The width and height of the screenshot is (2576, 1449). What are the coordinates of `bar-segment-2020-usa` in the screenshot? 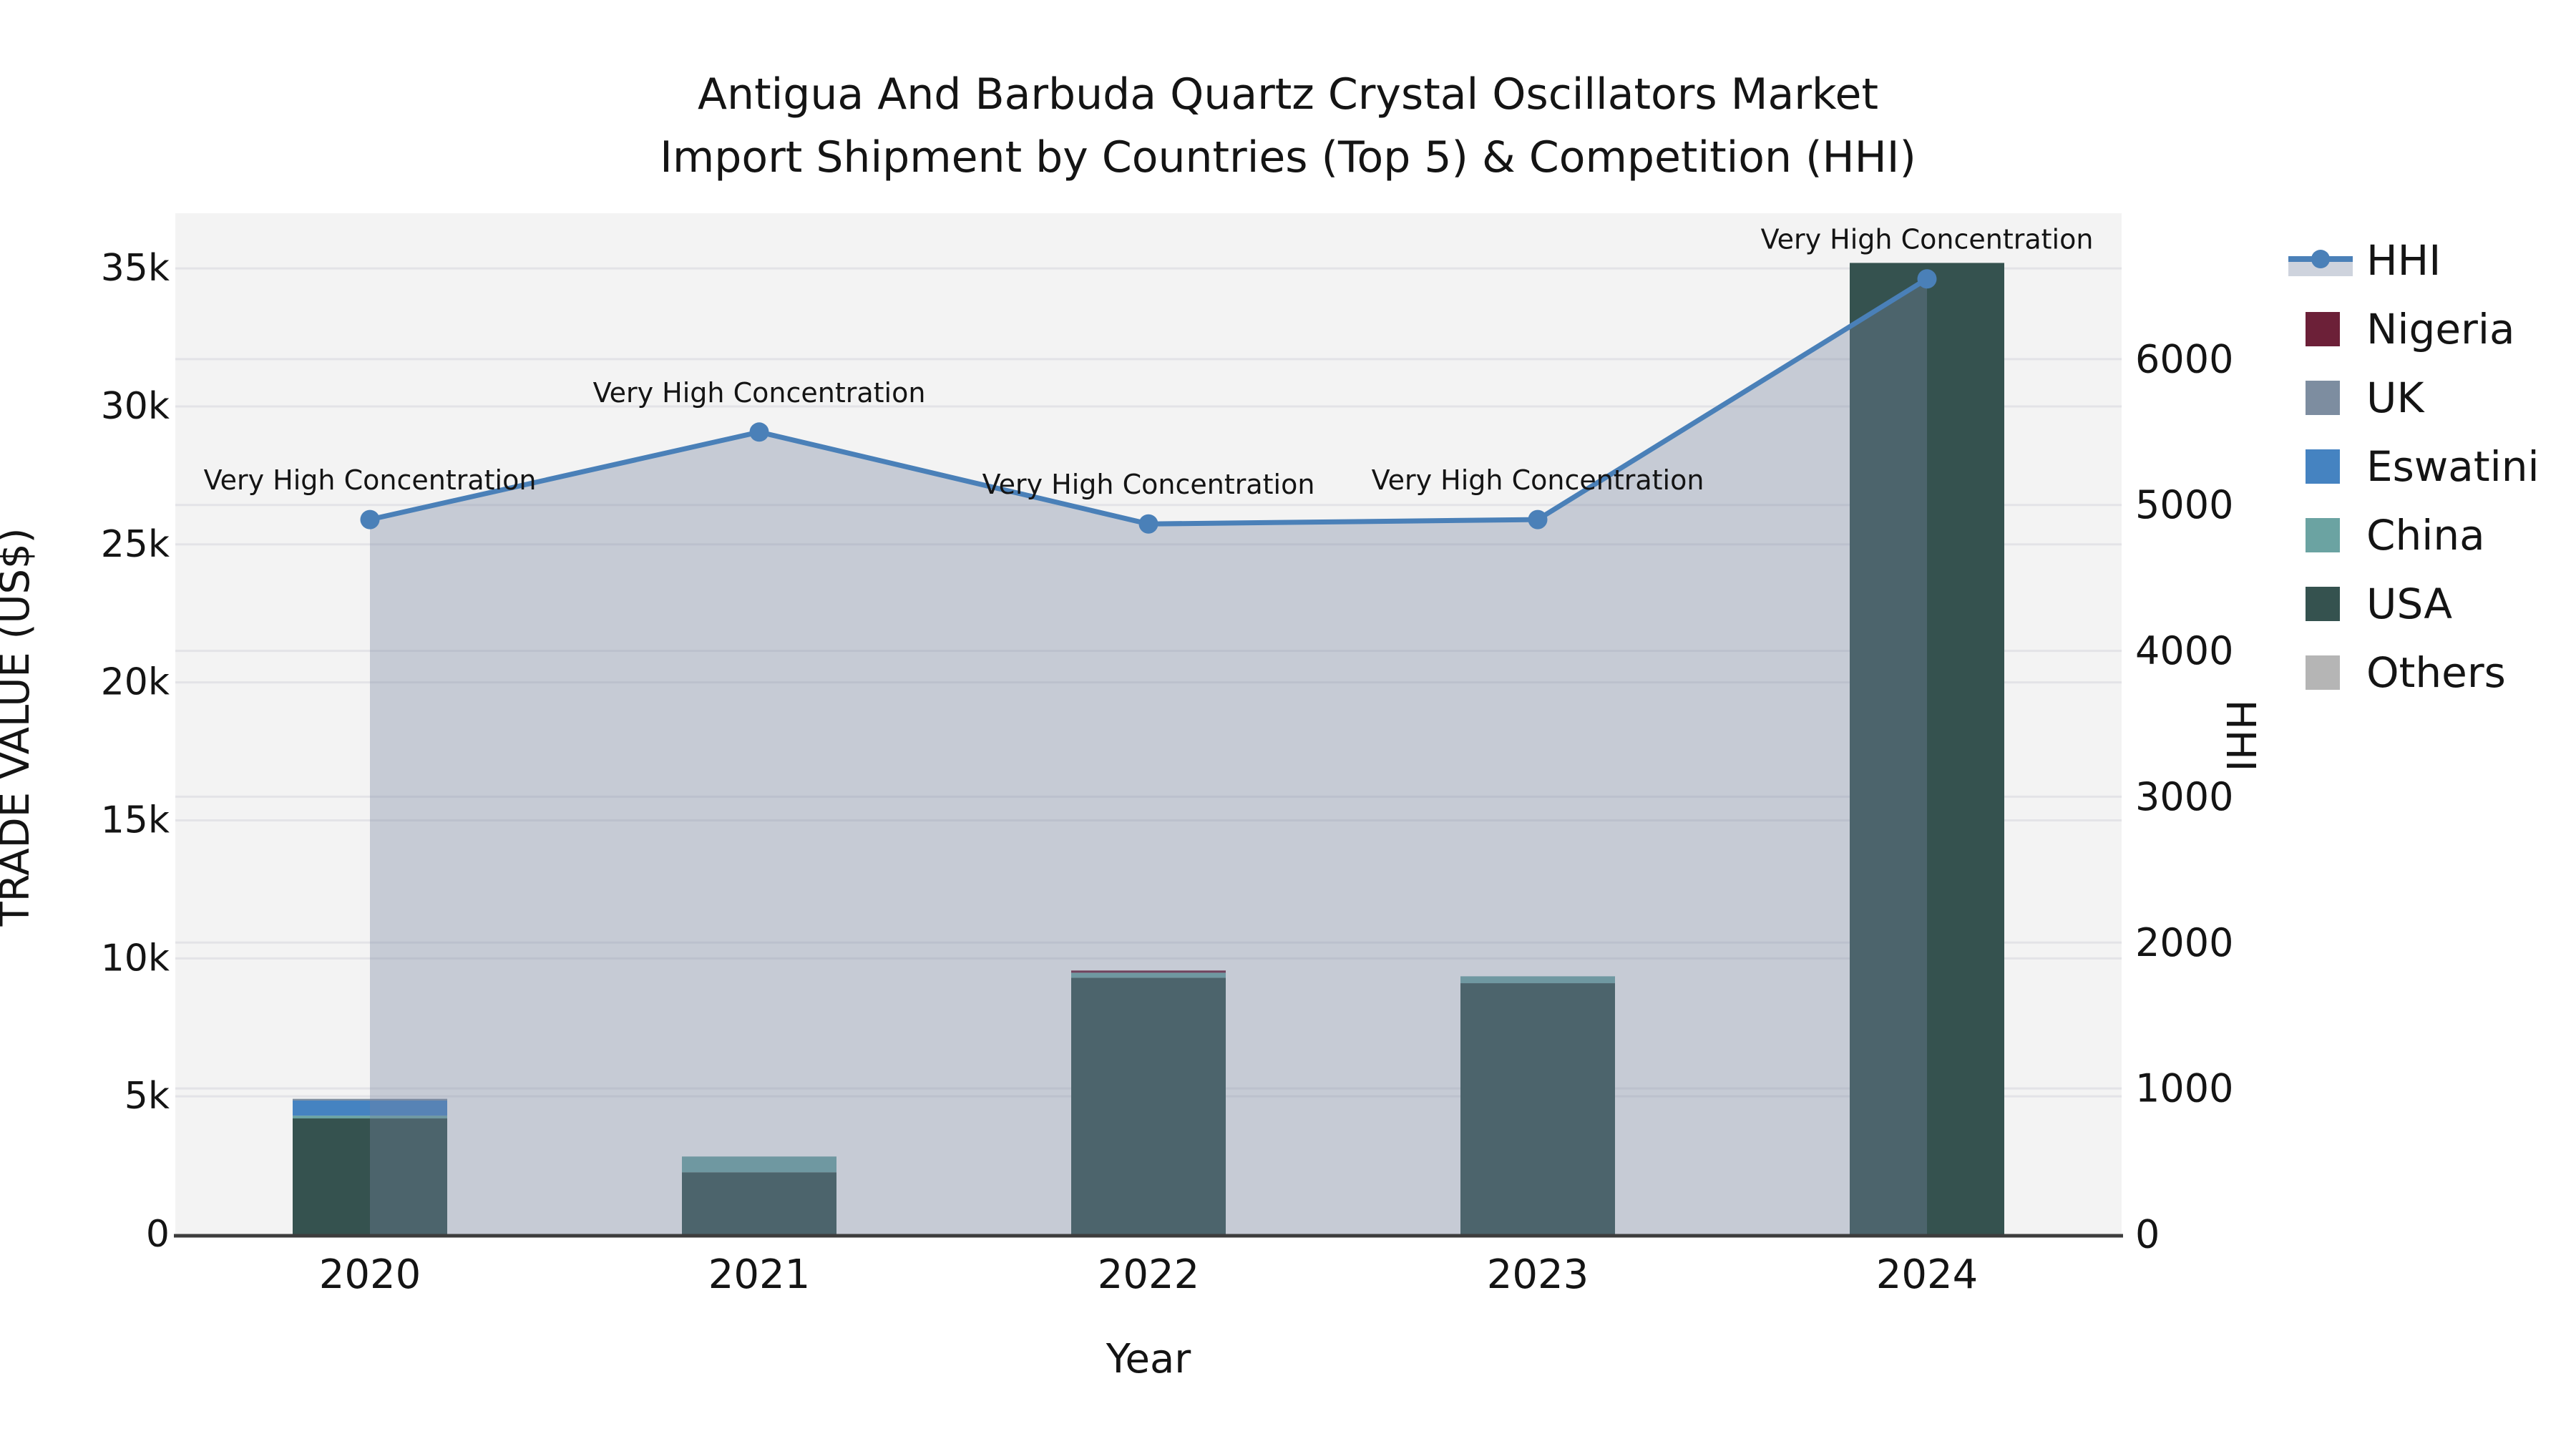 It's located at (370, 1176).